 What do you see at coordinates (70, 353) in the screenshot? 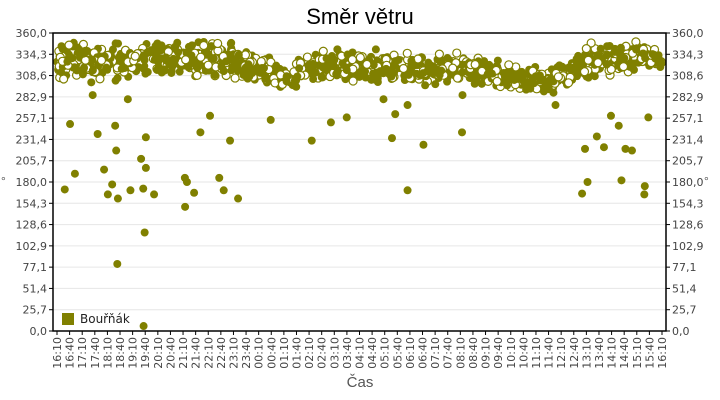
I see `x-tick-label: 16:40` at bounding box center [70, 353].